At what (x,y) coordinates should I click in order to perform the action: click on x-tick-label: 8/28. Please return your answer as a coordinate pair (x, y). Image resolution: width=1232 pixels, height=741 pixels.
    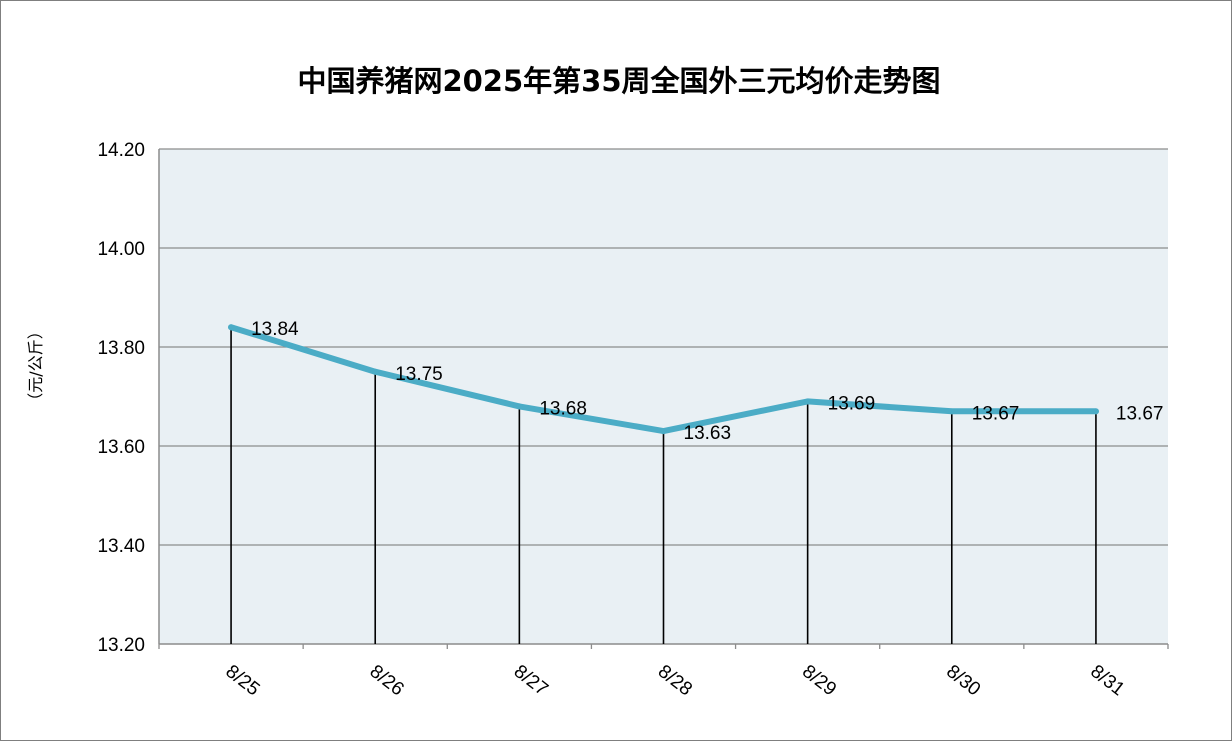
    Looking at the image, I should click on (675, 680).